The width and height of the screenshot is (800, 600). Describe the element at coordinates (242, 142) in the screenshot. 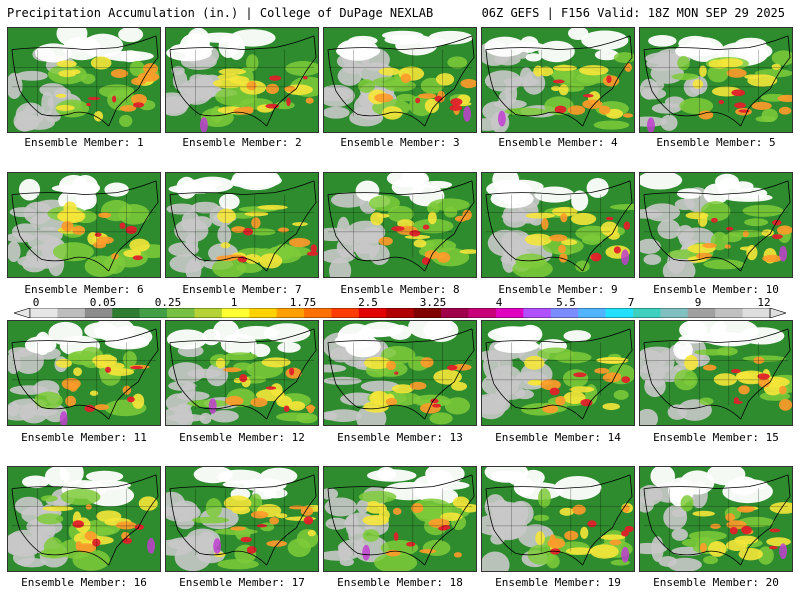

I see `ensemble-member-caption: Ensemble Member: 2` at that location.